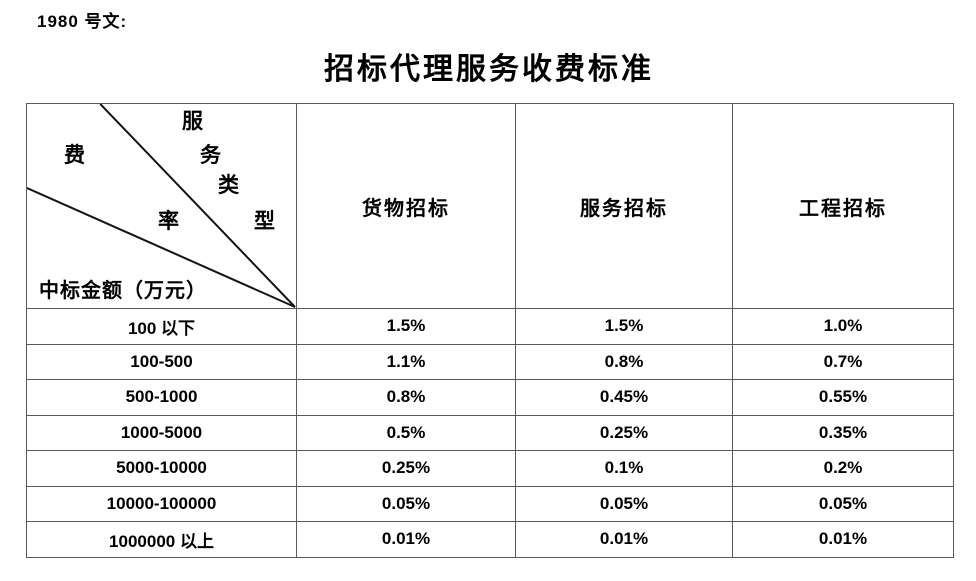 The height and width of the screenshot is (581, 976). What do you see at coordinates (161, 326) in the screenshot?
I see `row-label: 100 以下` at bounding box center [161, 326].